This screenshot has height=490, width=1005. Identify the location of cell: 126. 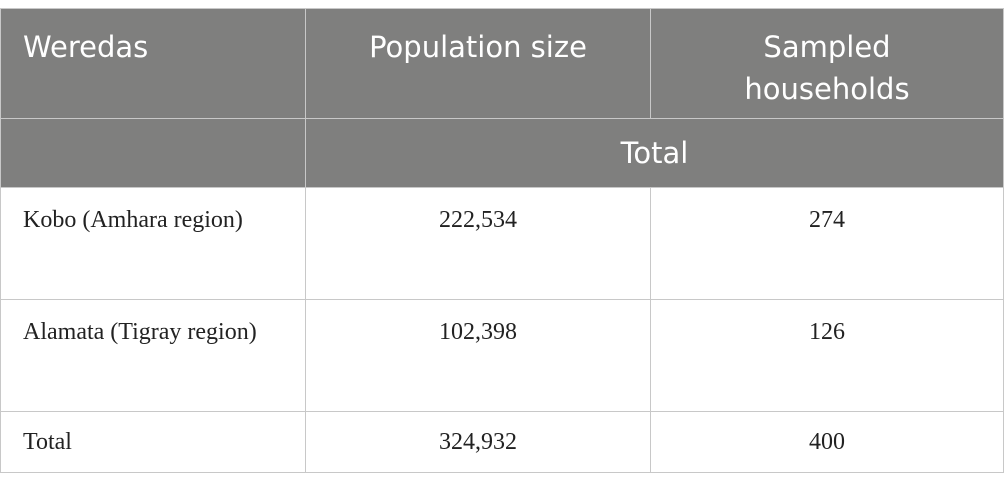
(827, 355).